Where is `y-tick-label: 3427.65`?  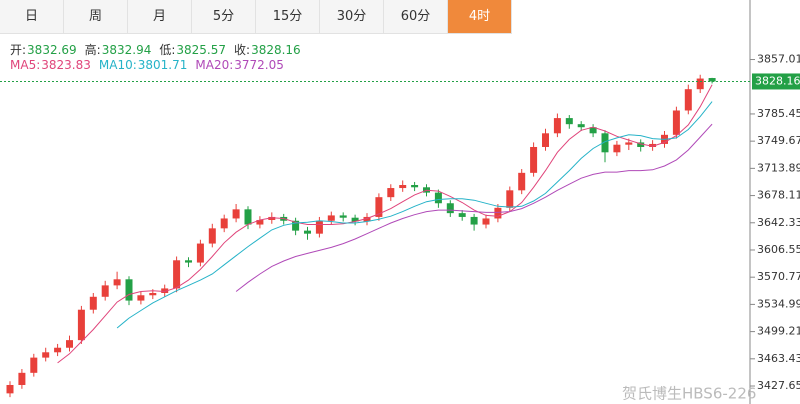
y-tick-label: 3427.65 is located at coordinates (778, 385).